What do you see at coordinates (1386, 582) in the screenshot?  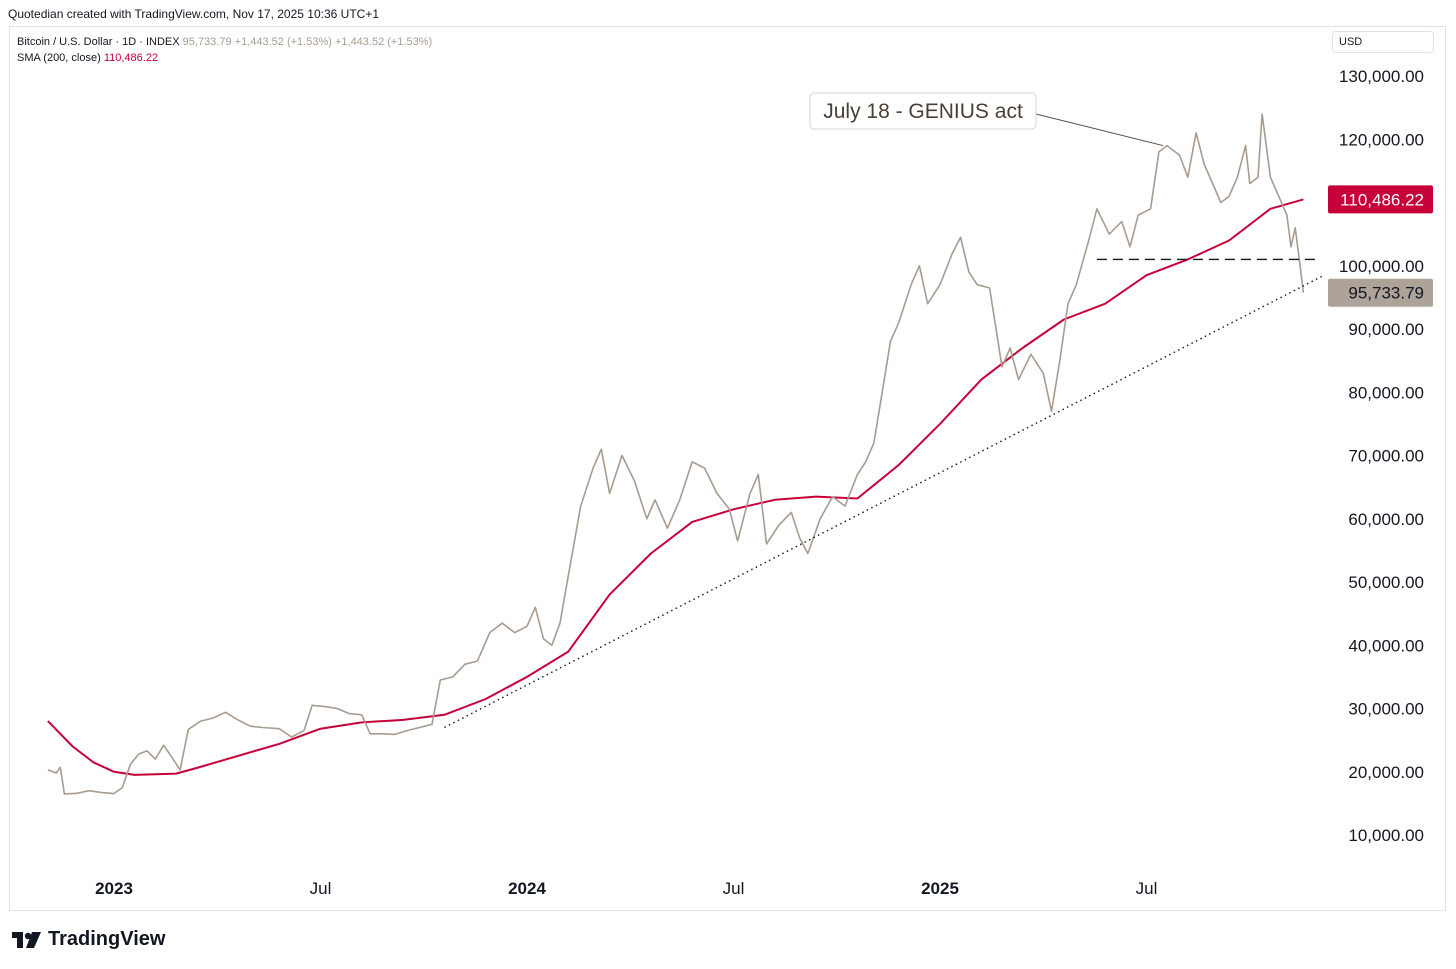 I see `y-tick-label: 50,000.00` at bounding box center [1386, 582].